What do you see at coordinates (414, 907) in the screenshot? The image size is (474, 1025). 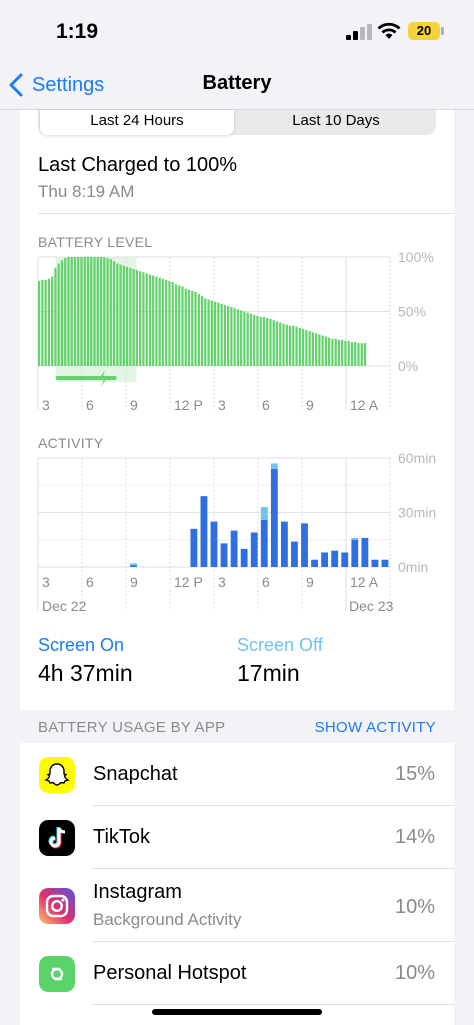 I see `app-percentage: 10%` at bounding box center [414, 907].